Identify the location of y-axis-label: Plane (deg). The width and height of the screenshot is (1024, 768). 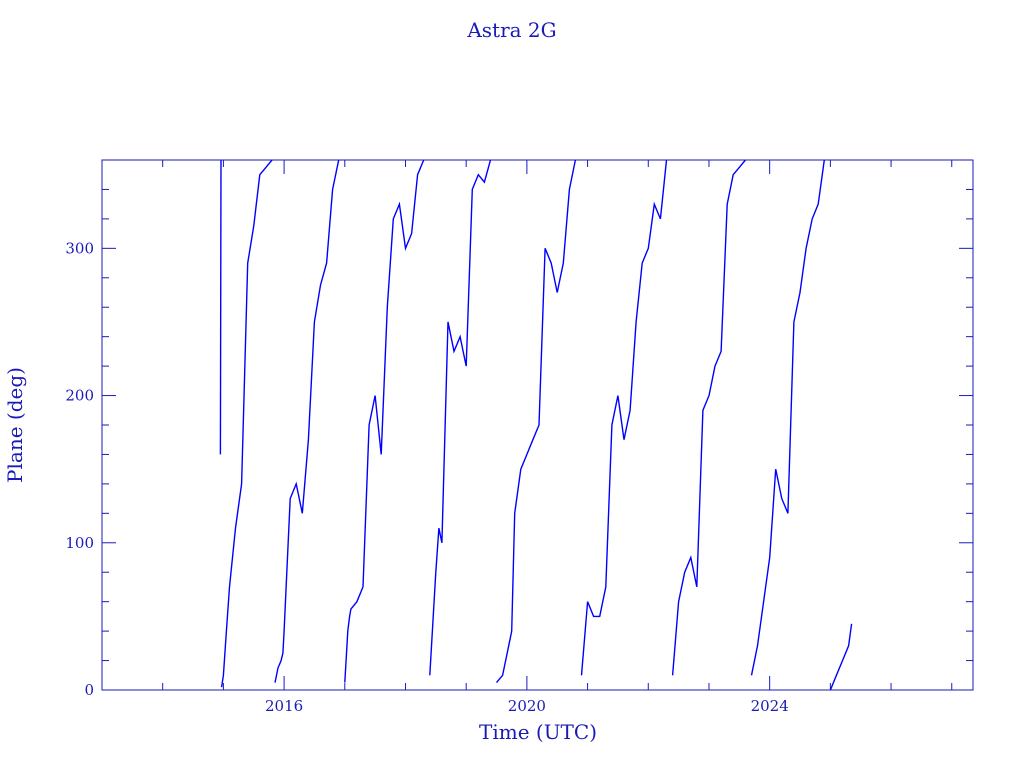
(15, 425).